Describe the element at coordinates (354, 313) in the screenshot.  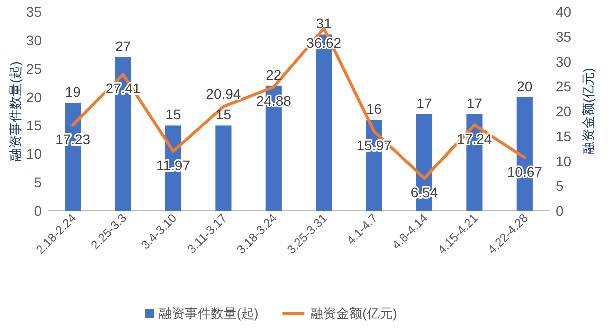
I see `legend-label: 融资金额(亿元)` at that location.